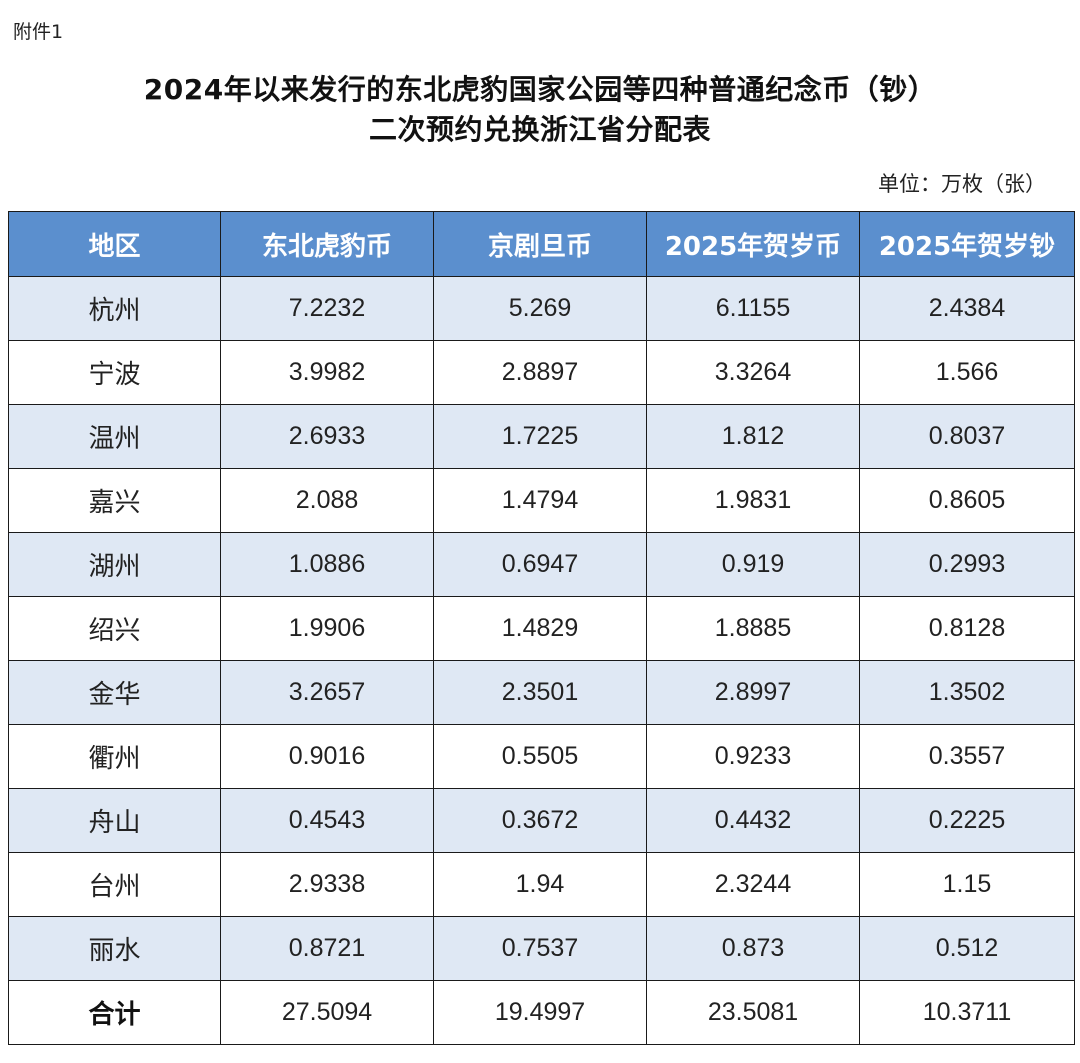 This screenshot has width=1080, height=1063. I want to click on cell-value: 1.9906, so click(327, 628).